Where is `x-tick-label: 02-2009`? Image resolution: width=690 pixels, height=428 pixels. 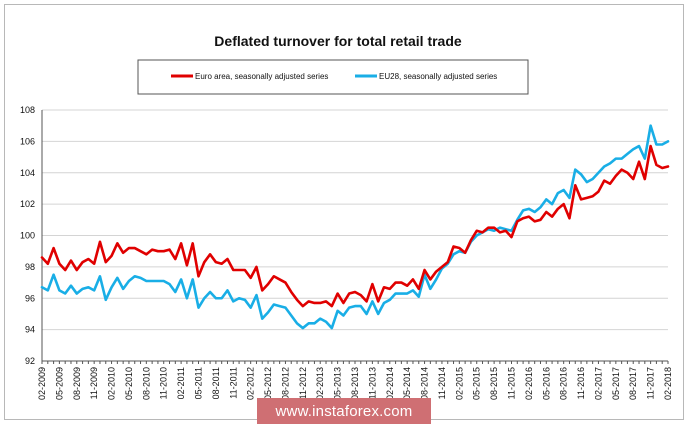
x-tick-label: 02-2009 is located at coordinates (42, 383).